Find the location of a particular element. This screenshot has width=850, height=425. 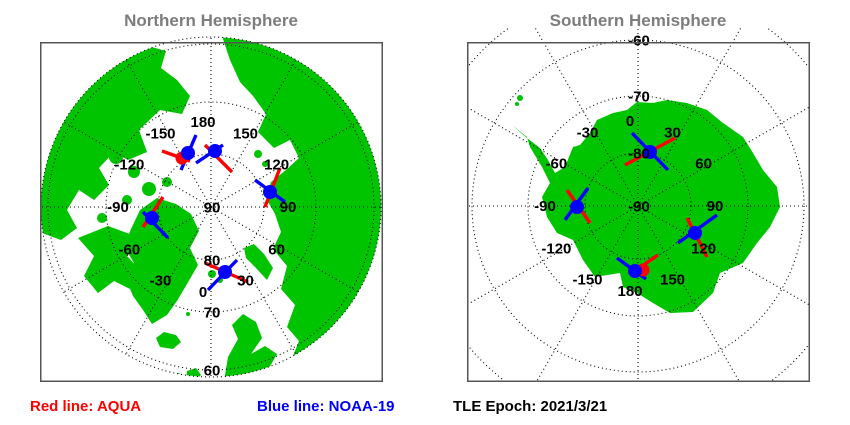

legend-tle-epoch: TLE Epoch: 2021/3/21 is located at coordinates (530, 406).